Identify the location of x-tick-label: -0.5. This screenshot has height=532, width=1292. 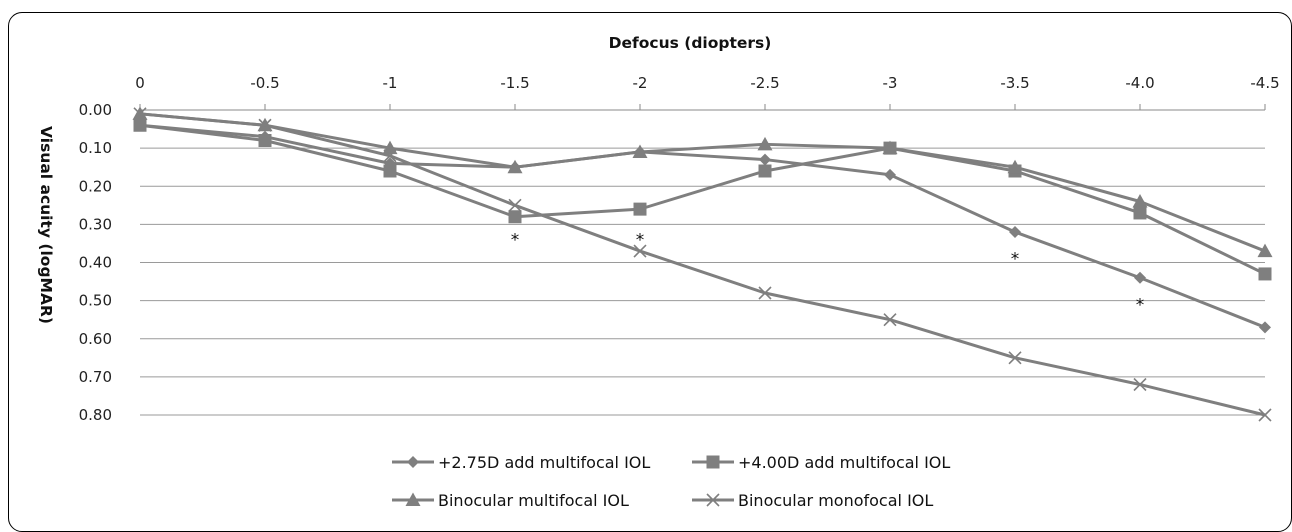
(264, 83).